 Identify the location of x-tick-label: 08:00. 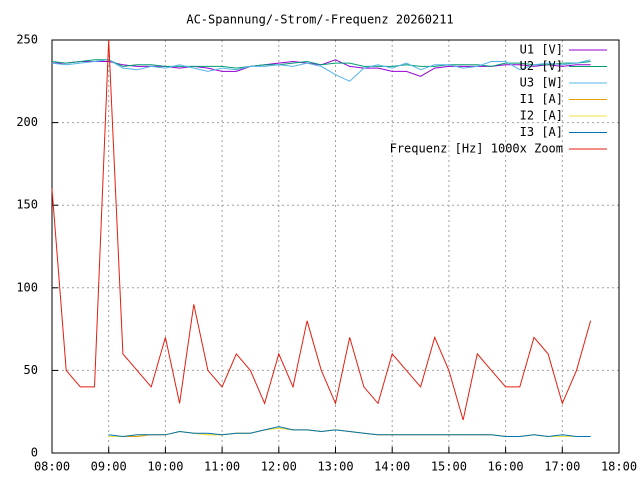
(52, 467).